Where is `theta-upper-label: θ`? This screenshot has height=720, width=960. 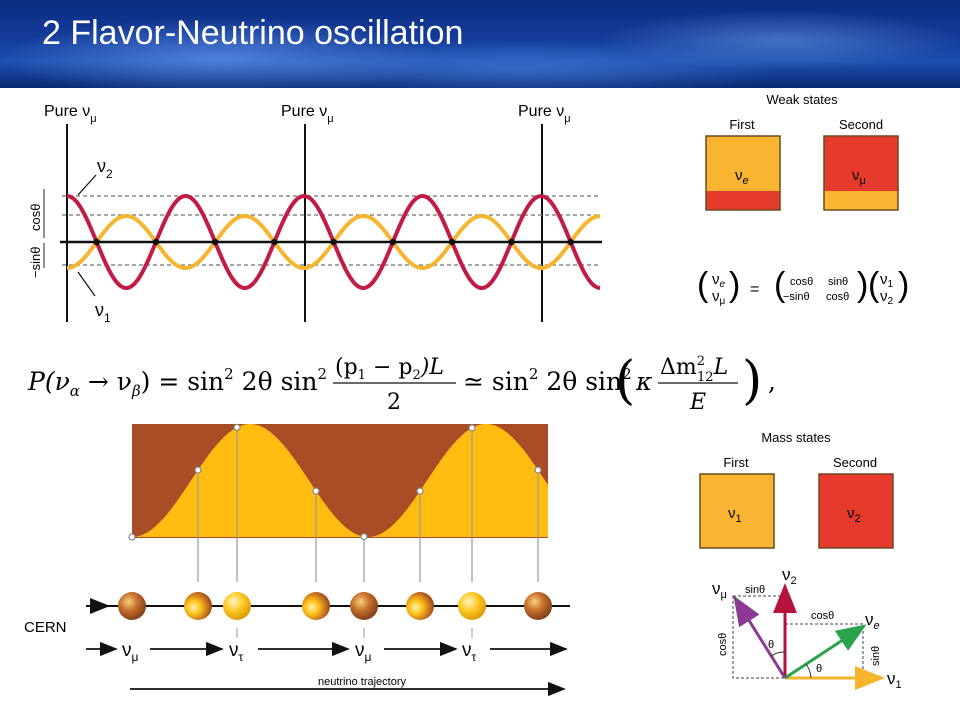
theta-upper-label: θ is located at coordinates (771, 645).